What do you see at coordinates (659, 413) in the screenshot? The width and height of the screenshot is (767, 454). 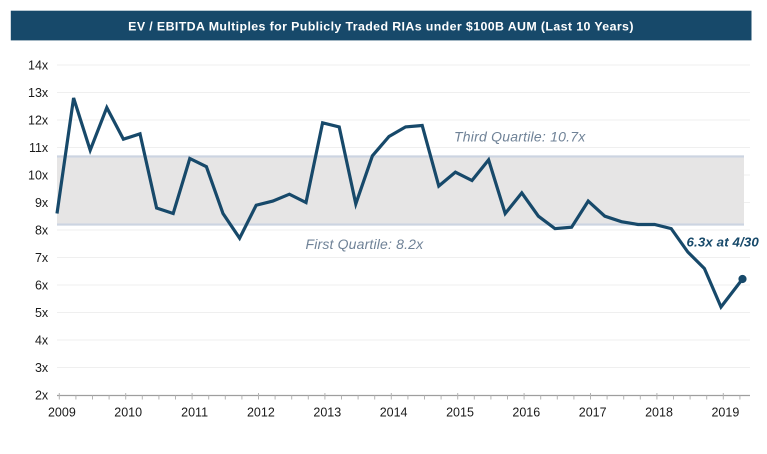 I see `svg-text: 2018` at bounding box center [659, 413].